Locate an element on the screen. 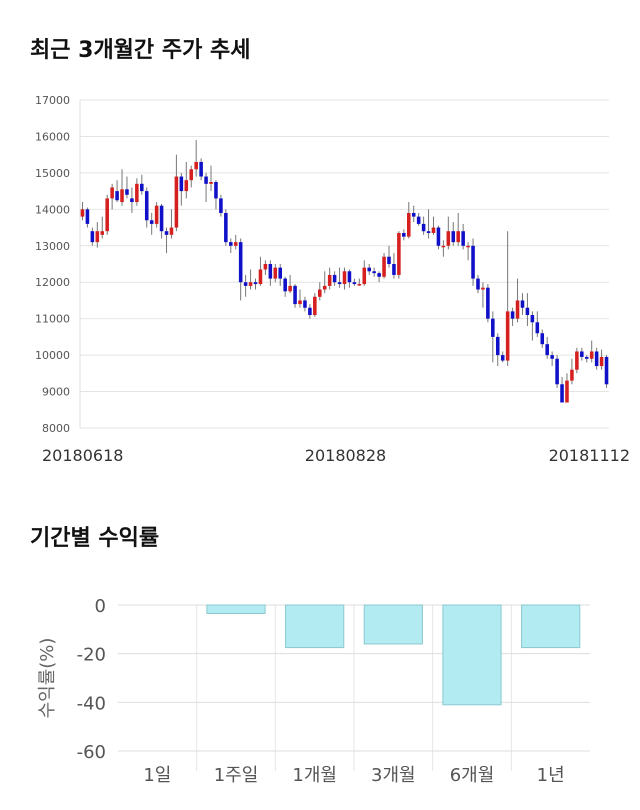 Image resolution: width=640 pixels, height=810 pixels. y-tick-label: -60 is located at coordinates (91, 752).